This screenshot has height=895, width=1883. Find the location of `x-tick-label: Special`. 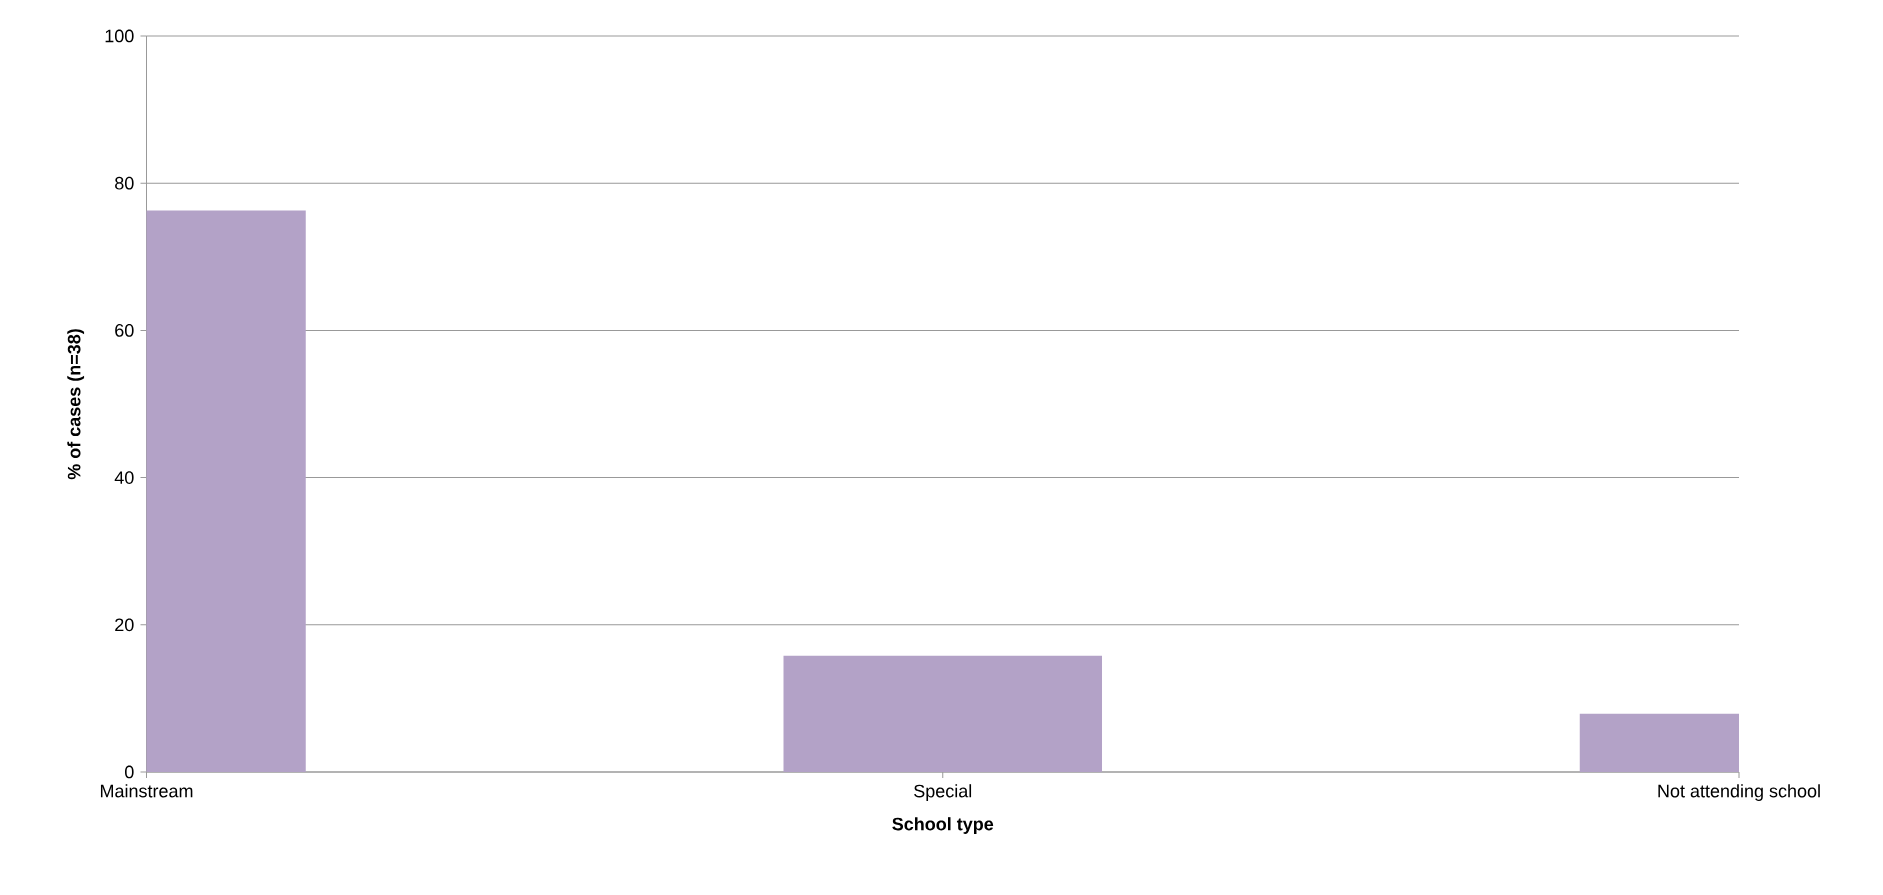

x-tick-label: Special is located at coordinates (943, 792).